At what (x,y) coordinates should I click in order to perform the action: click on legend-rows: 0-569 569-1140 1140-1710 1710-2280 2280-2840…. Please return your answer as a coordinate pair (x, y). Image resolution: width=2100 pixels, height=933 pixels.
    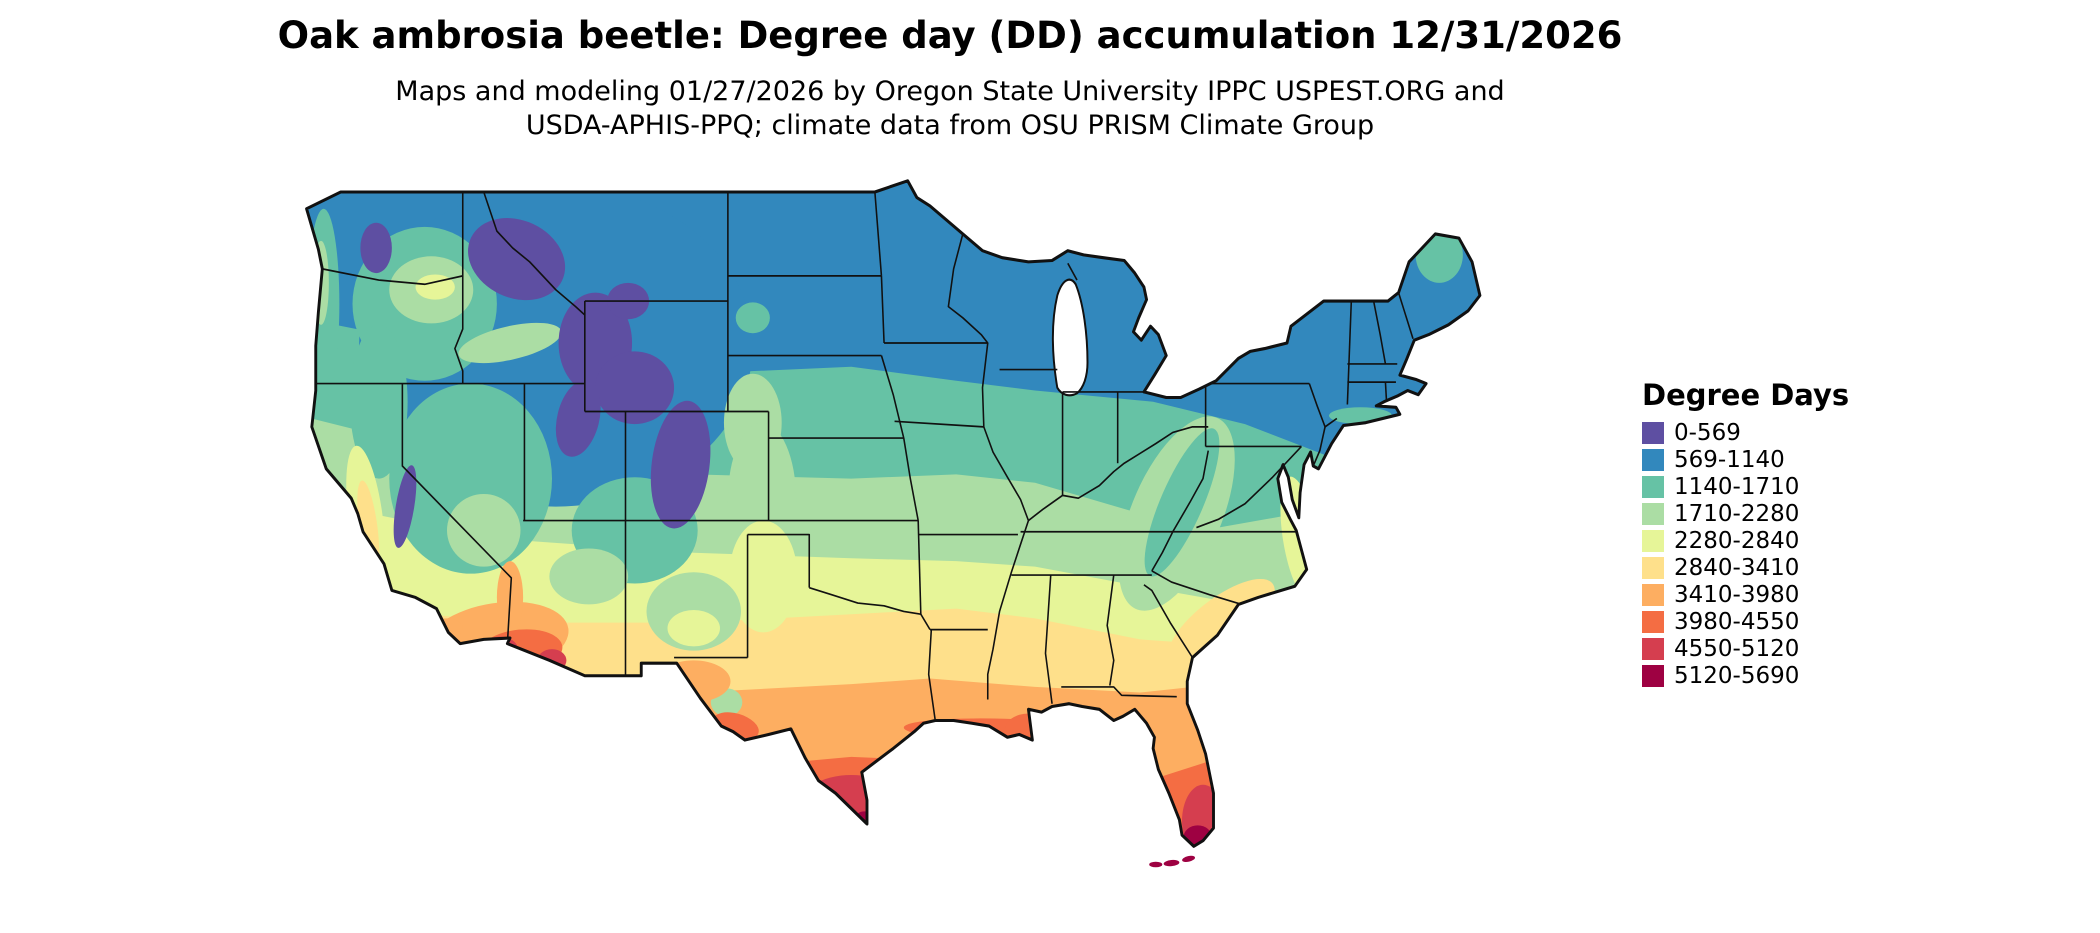
    Looking at the image, I should click on (1745, 554).